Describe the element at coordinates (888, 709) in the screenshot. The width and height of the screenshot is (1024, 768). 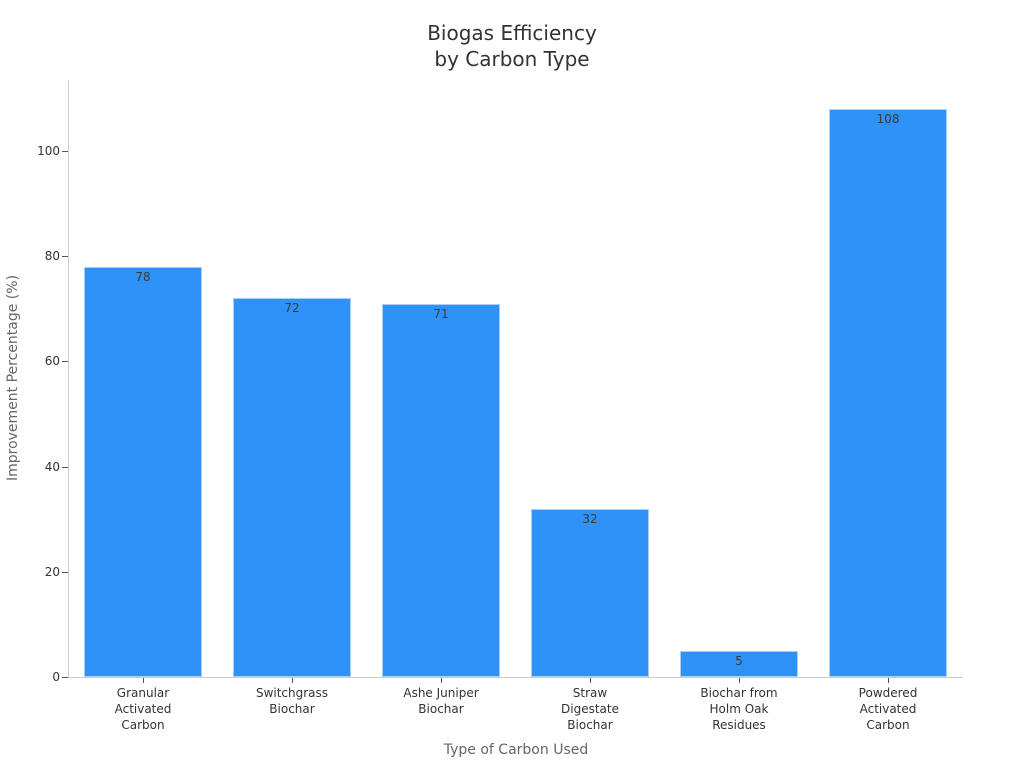
I see `x-tick-label: Powdered Activated Carbon` at that location.